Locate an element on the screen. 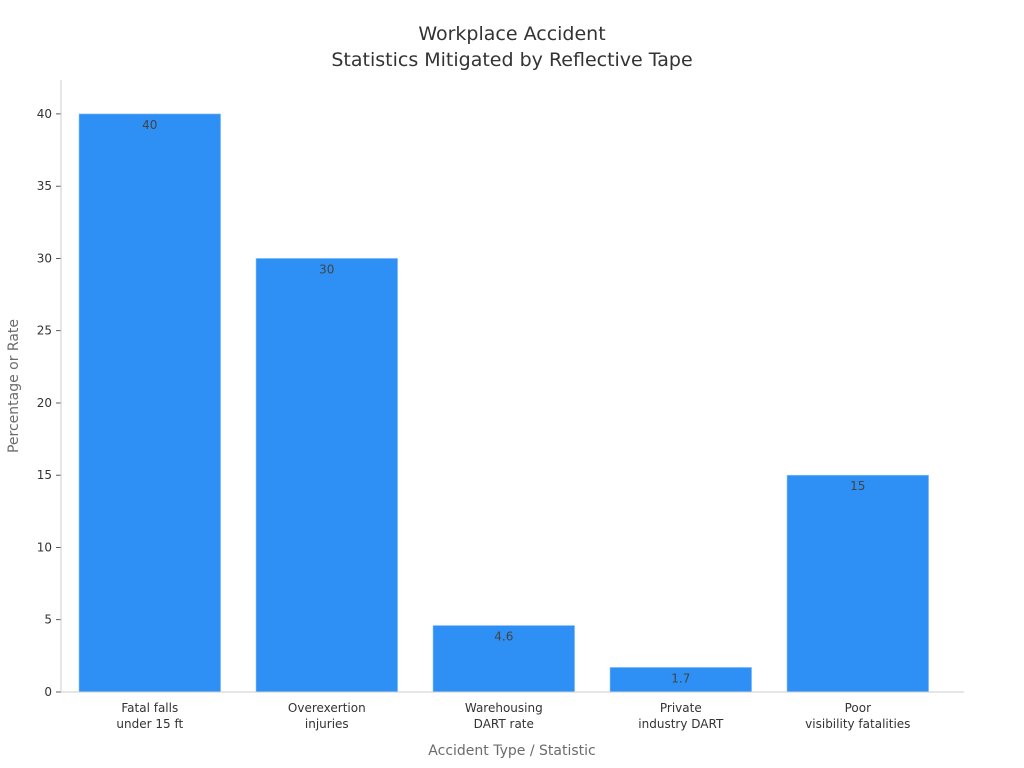 This screenshot has height=768, width=1024. x-tick-label-0-1: under 15 ft is located at coordinates (149, 724).